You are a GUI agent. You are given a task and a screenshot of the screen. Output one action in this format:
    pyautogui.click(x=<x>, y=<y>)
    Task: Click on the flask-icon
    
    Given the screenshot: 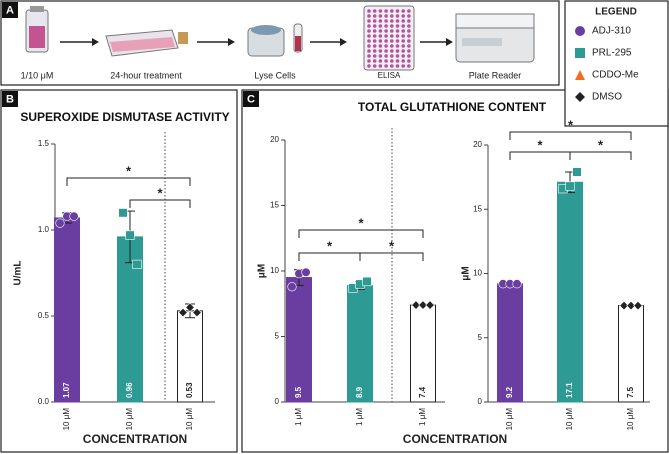 What is the action you would take?
    pyautogui.click(x=37, y=29)
    